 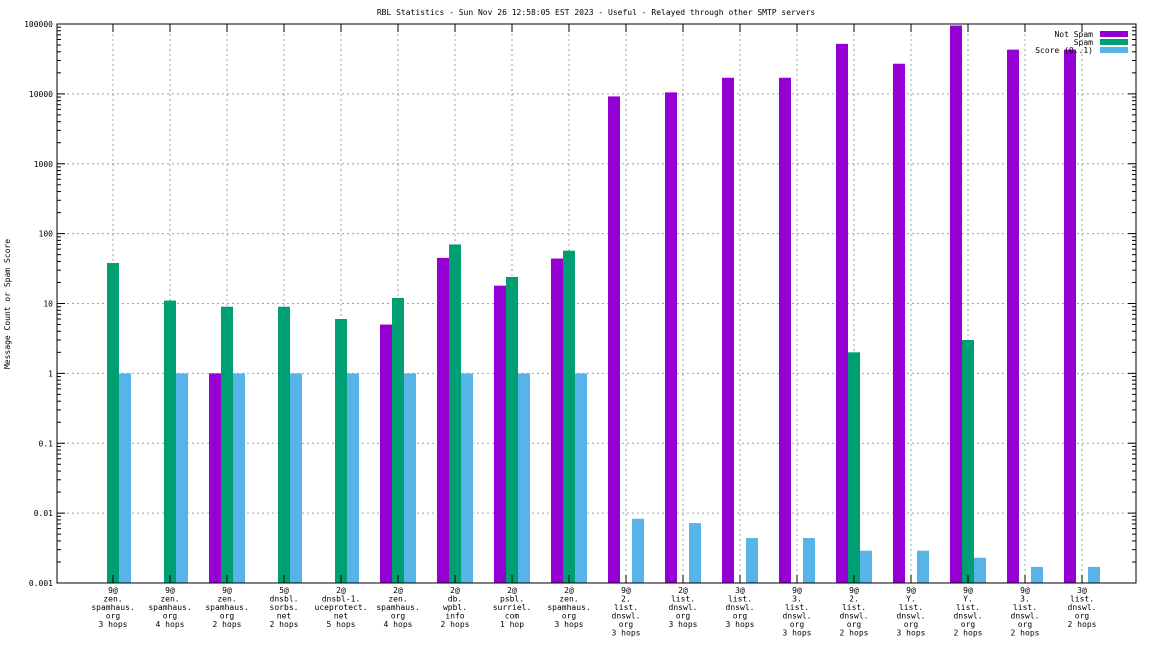 I want to click on x-tick-label: 9@ zen. spamhaus. org 2 hops, so click(x=226, y=607).